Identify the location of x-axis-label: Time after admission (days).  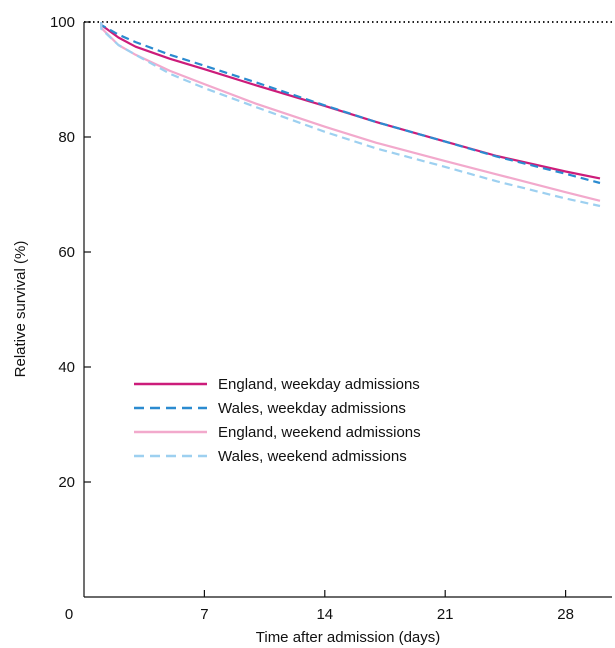
(348, 637).